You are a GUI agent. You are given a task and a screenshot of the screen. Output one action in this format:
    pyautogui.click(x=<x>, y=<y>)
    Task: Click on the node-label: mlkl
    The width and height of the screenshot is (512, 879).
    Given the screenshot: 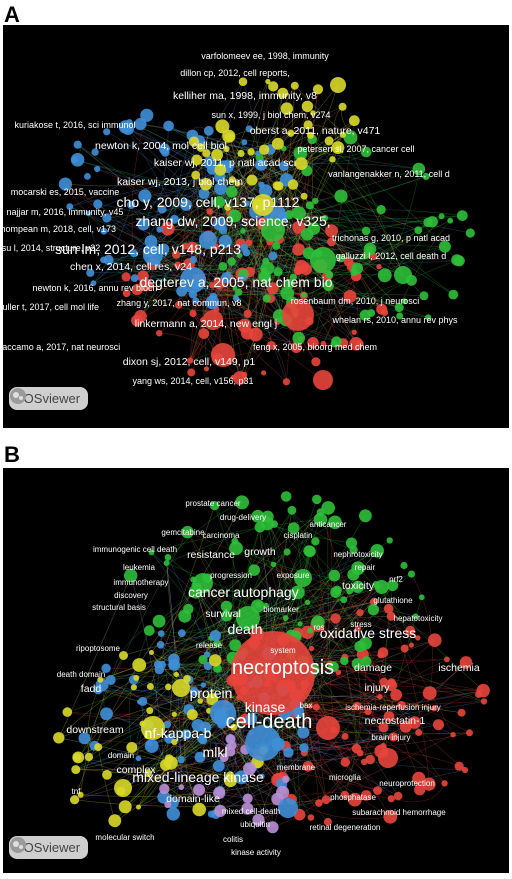 What is the action you would take?
    pyautogui.click(x=215, y=752)
    